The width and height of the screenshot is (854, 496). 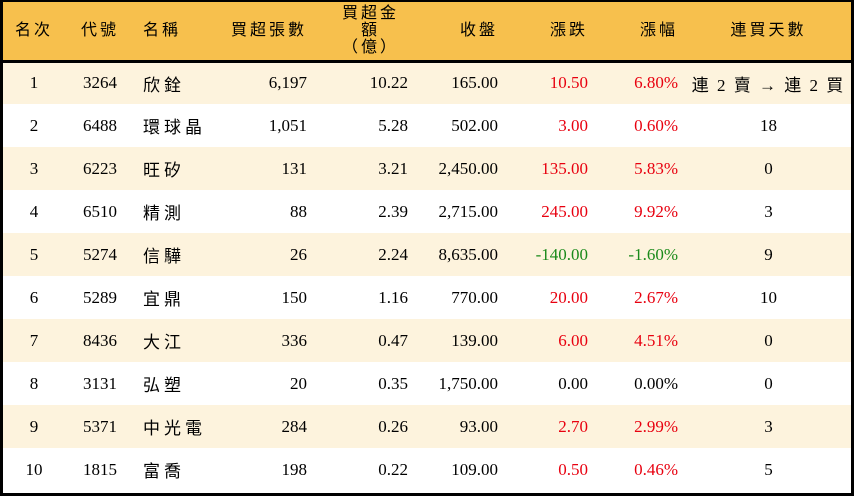 What do you see at coordinates (34, 383) in the screenshot?
I see `cell-rank: 8` at bounding box center [34, 383].